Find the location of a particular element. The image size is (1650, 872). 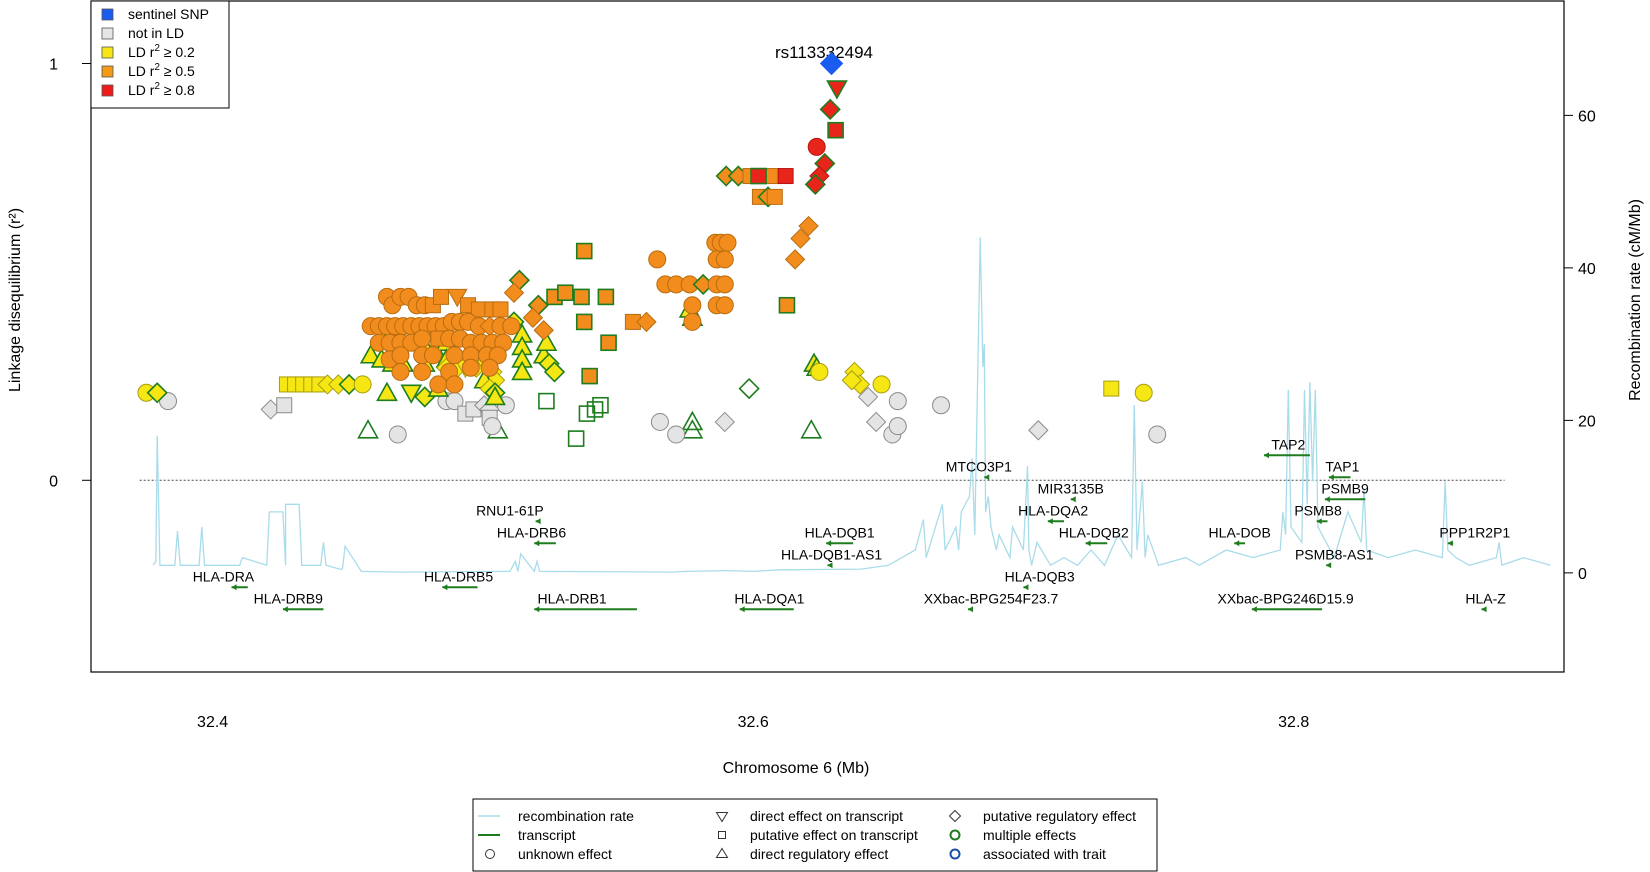

gene-label: XXbac-BPG246D15.9 is located at coordinates (1286, 598).